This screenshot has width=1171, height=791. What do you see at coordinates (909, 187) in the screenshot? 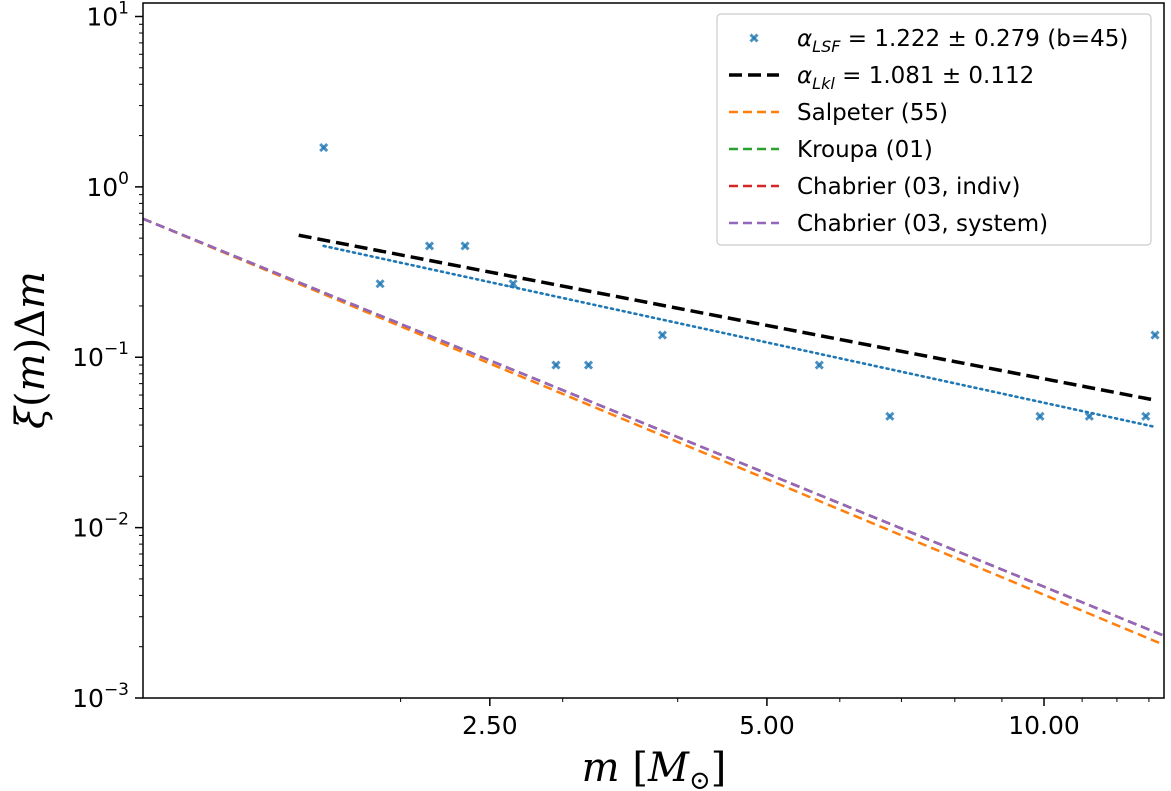
I see `legend-label: Chabrier (03, indiv)` at bounding box center [909, 187].